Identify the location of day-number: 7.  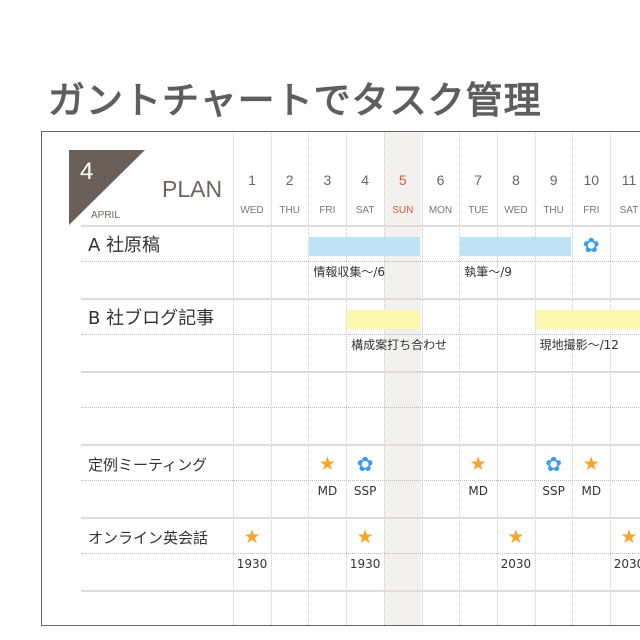
(478, 180).